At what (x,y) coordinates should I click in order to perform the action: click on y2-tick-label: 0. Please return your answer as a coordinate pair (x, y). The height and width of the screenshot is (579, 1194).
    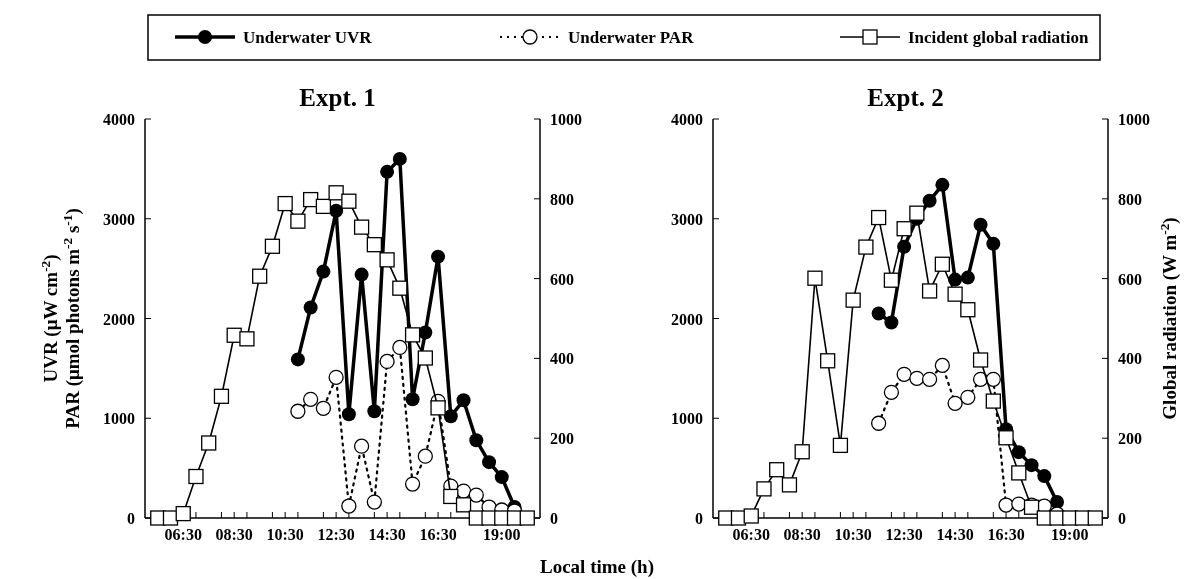
    Looking at the image, I should click on (554, 518).